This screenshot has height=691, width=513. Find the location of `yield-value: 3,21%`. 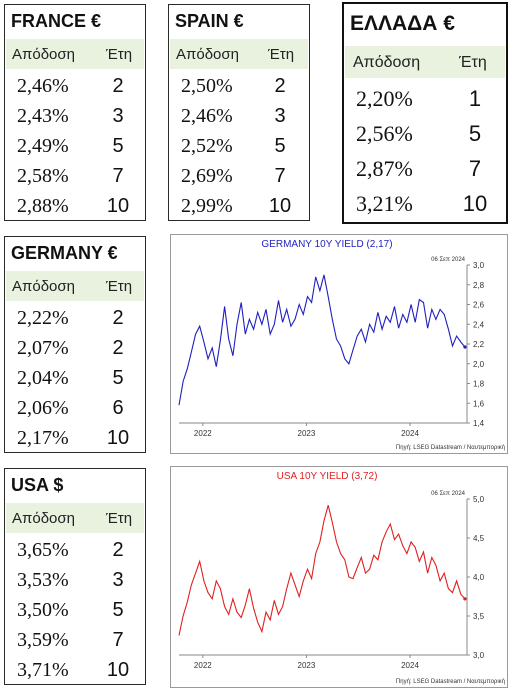

yield-value: 3,21% is located at coordinates (384, 203).